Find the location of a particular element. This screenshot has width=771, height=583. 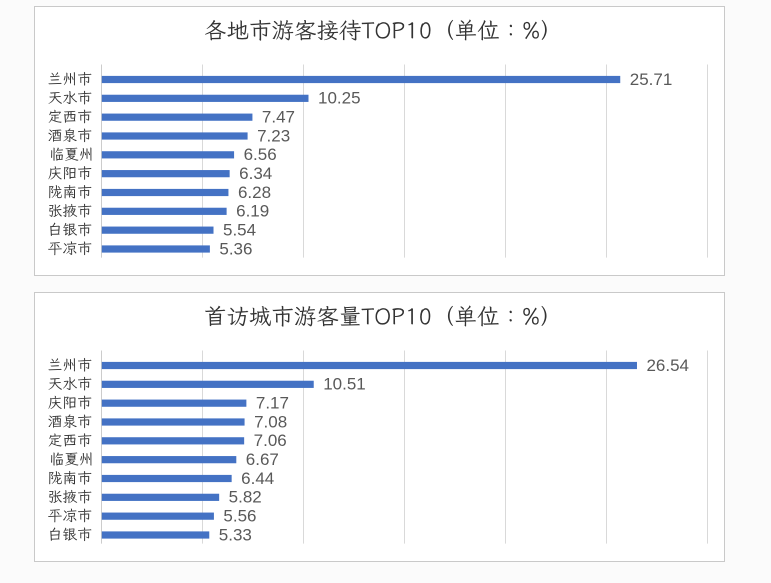

svg-text: 6.67 is located at coordinates (262, 459).